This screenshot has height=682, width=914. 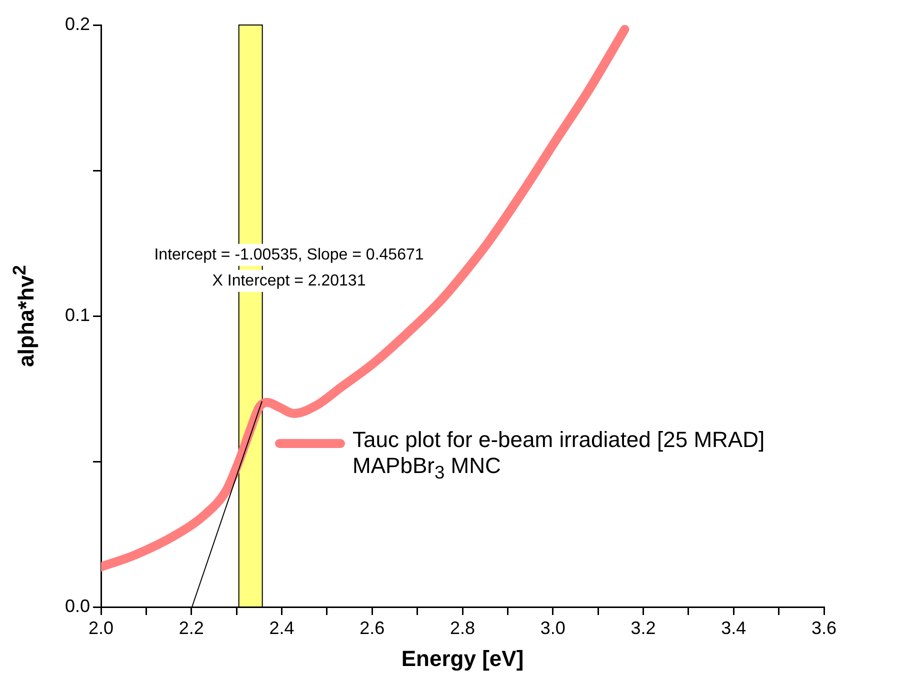 I want to click on x-tick-label: 3.6, so click(x=824, y=628).